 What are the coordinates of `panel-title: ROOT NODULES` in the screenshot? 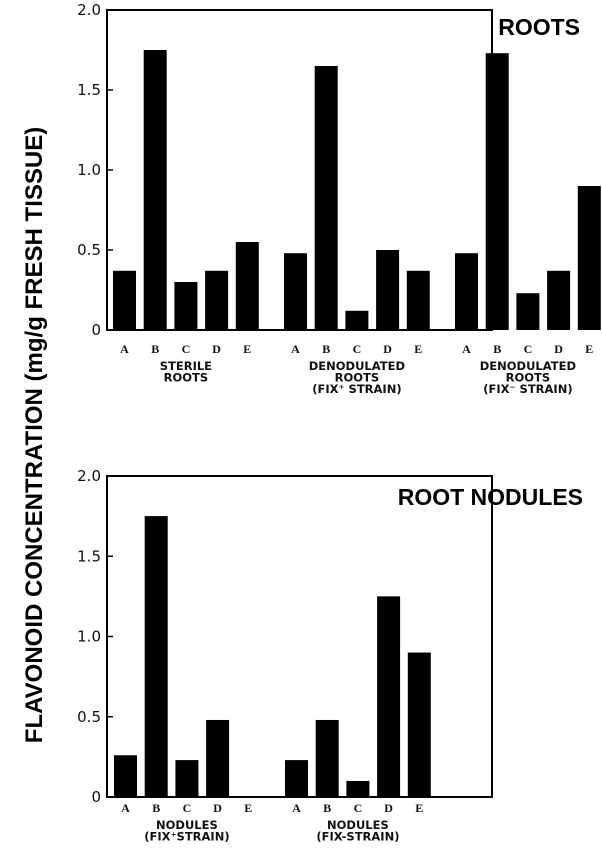 It's located at (490, 497).